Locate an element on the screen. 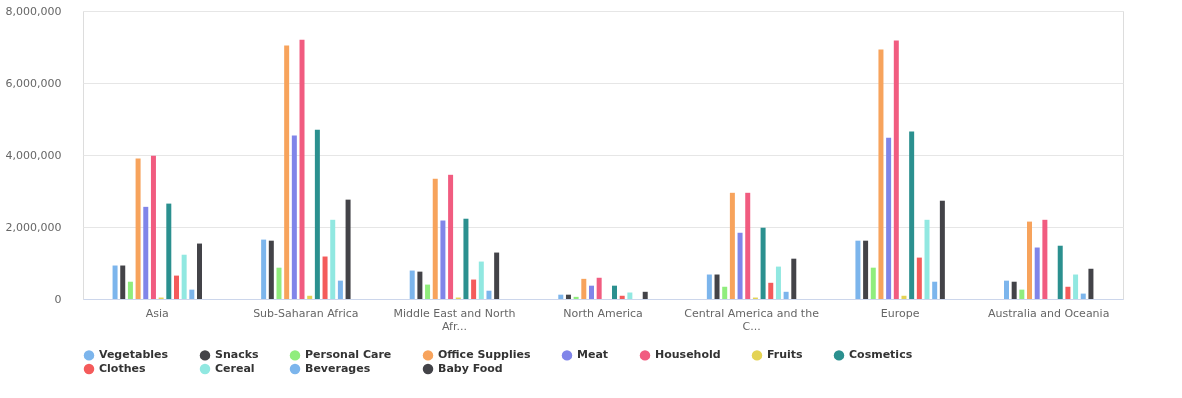 The image size is (1182, 398). legend-label: Beverages is located at coordinates (338, 368).